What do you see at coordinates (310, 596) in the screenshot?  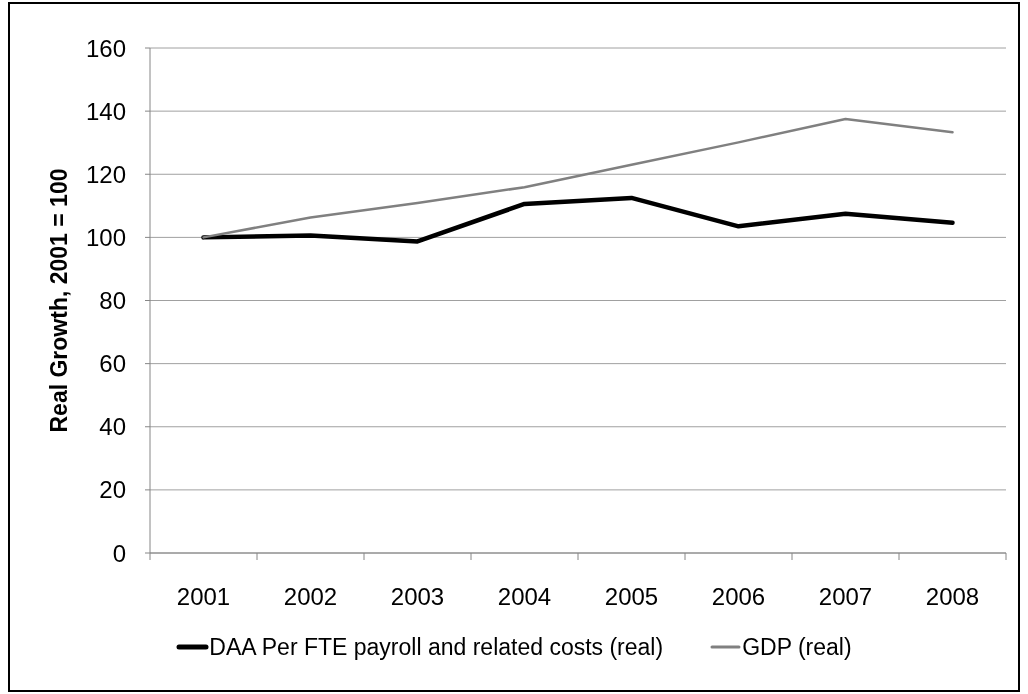 I see `x-tick-label: 2002` at bounding box center [310, 596].